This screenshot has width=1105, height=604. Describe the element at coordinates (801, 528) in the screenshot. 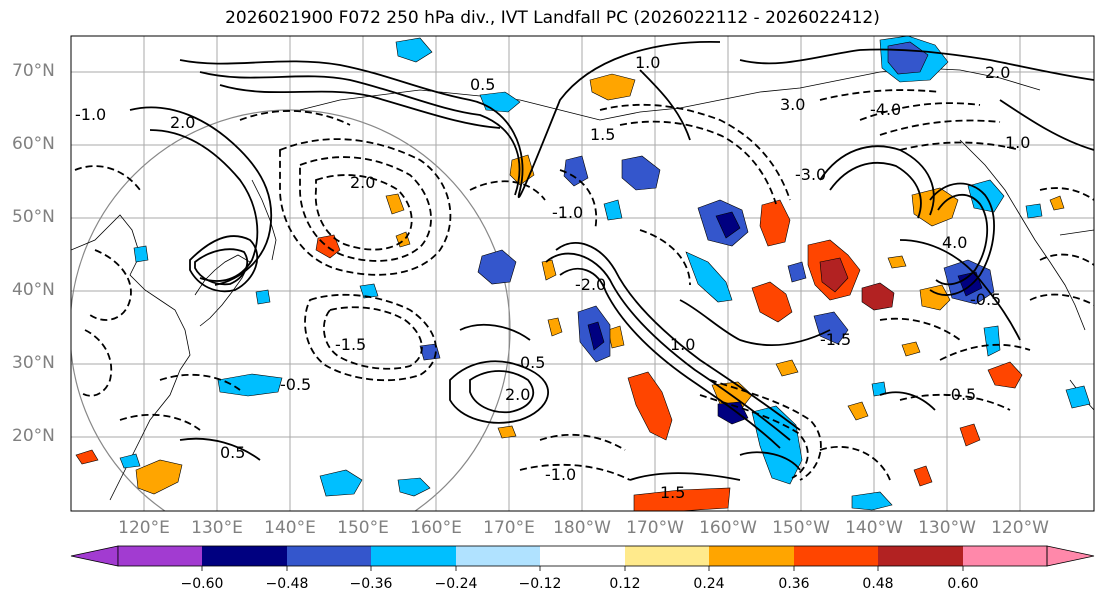

I see `lon-label: 150°W` at that location.